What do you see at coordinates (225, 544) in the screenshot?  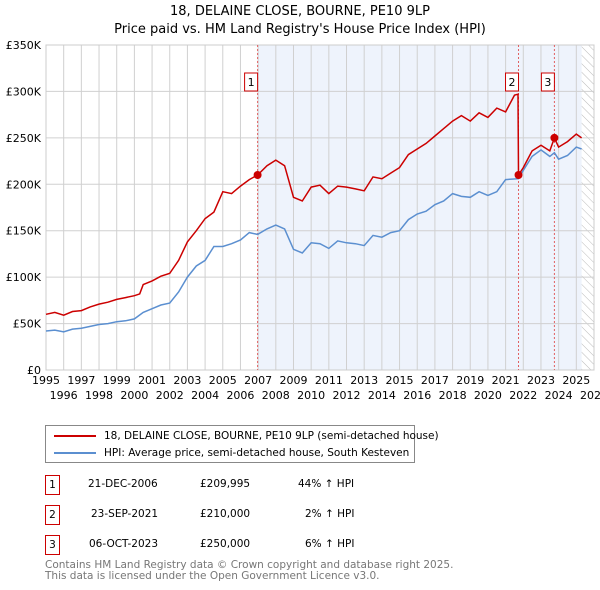 I see `transaction-price: £250,000` at bounding box center [225, 544].